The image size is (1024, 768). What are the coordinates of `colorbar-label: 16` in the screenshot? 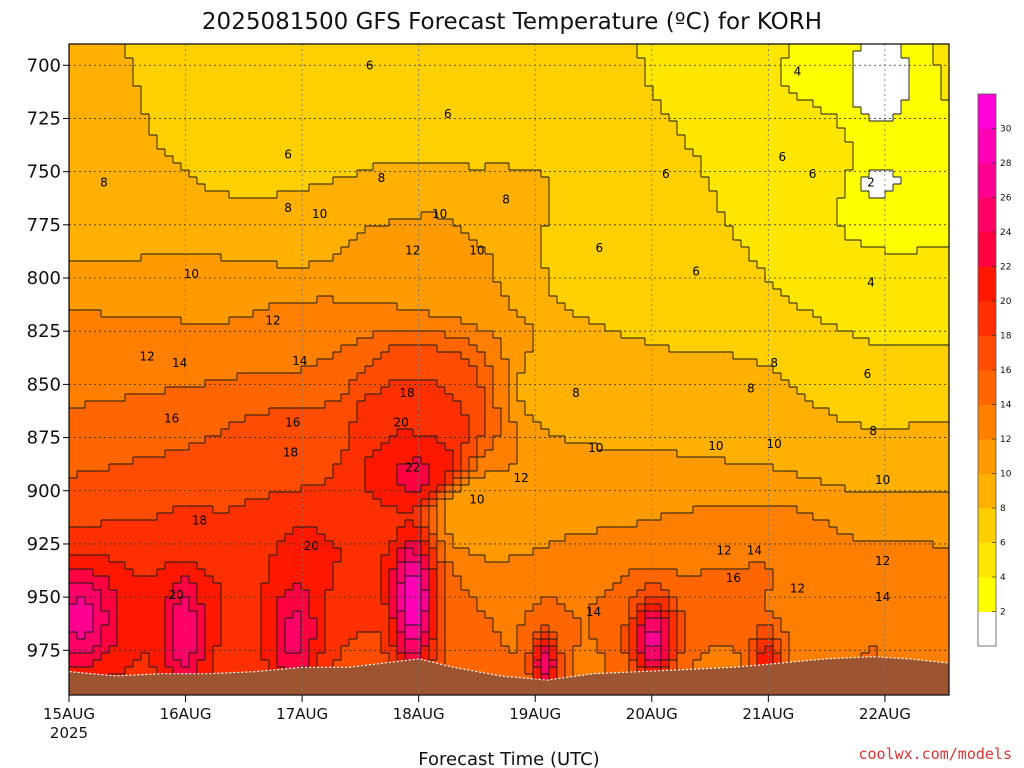 It's located at (1006, 371).